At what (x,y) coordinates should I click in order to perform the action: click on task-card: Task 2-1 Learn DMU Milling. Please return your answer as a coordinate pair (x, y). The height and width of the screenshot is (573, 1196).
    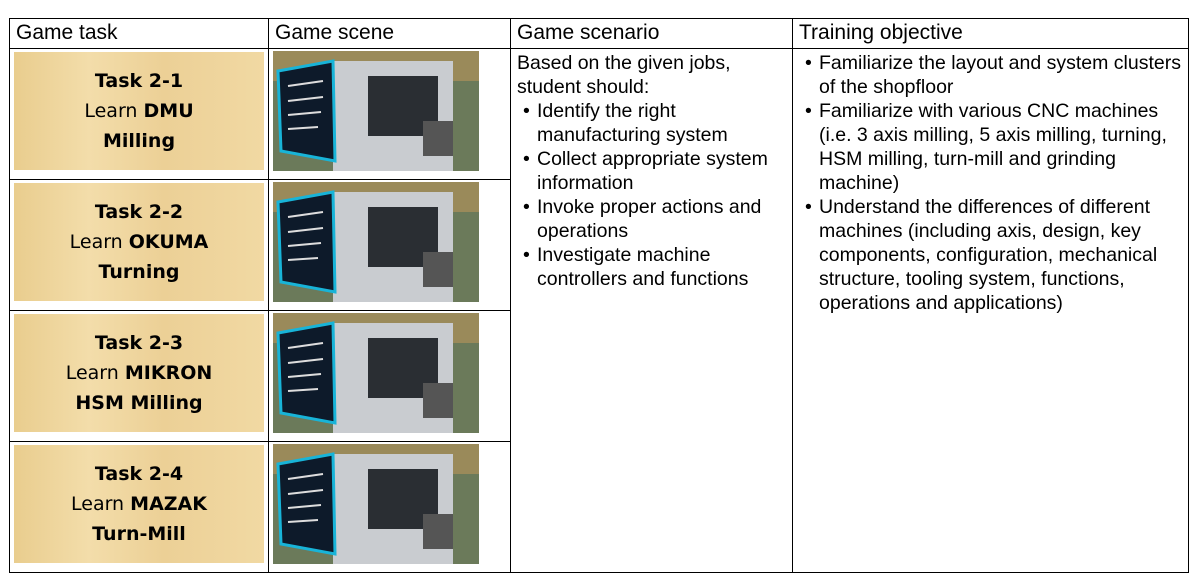
    Looking at the image, I should click on (139, 111).